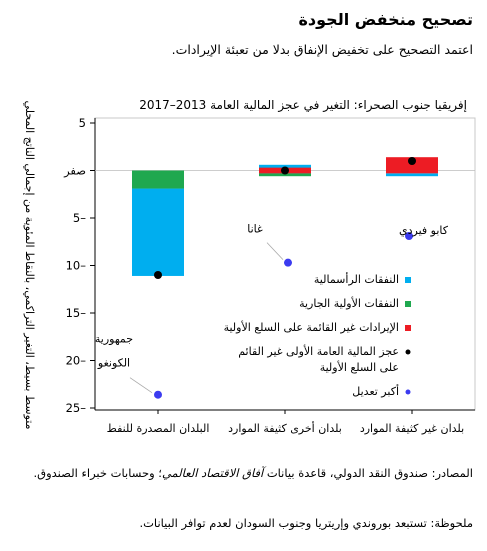  What do you see at coordinates (318, 351) in the screenshot?
I see `legend-label: عجز المالية العامة الأولى غير القائم` at bounding box center [318, 351].